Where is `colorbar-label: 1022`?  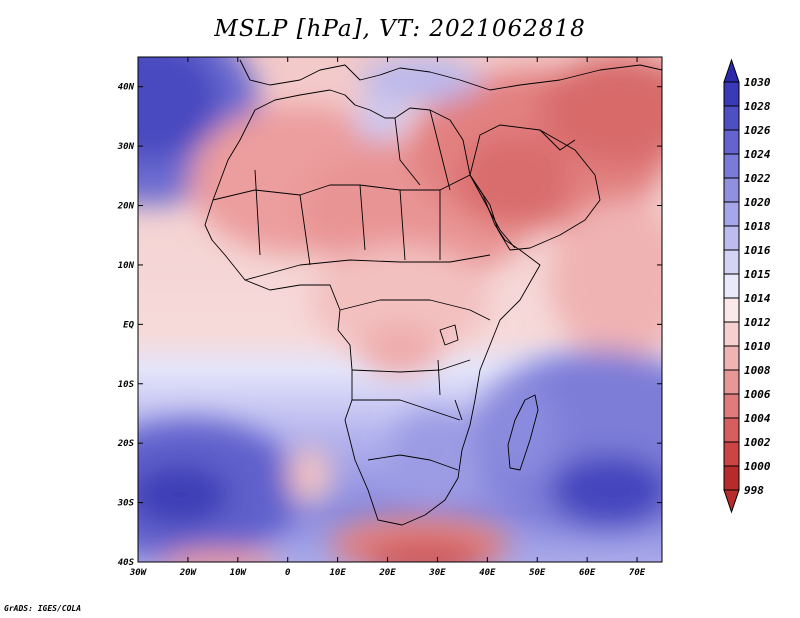
colorbar-label: 1022 is located at coordinates (757, 178).